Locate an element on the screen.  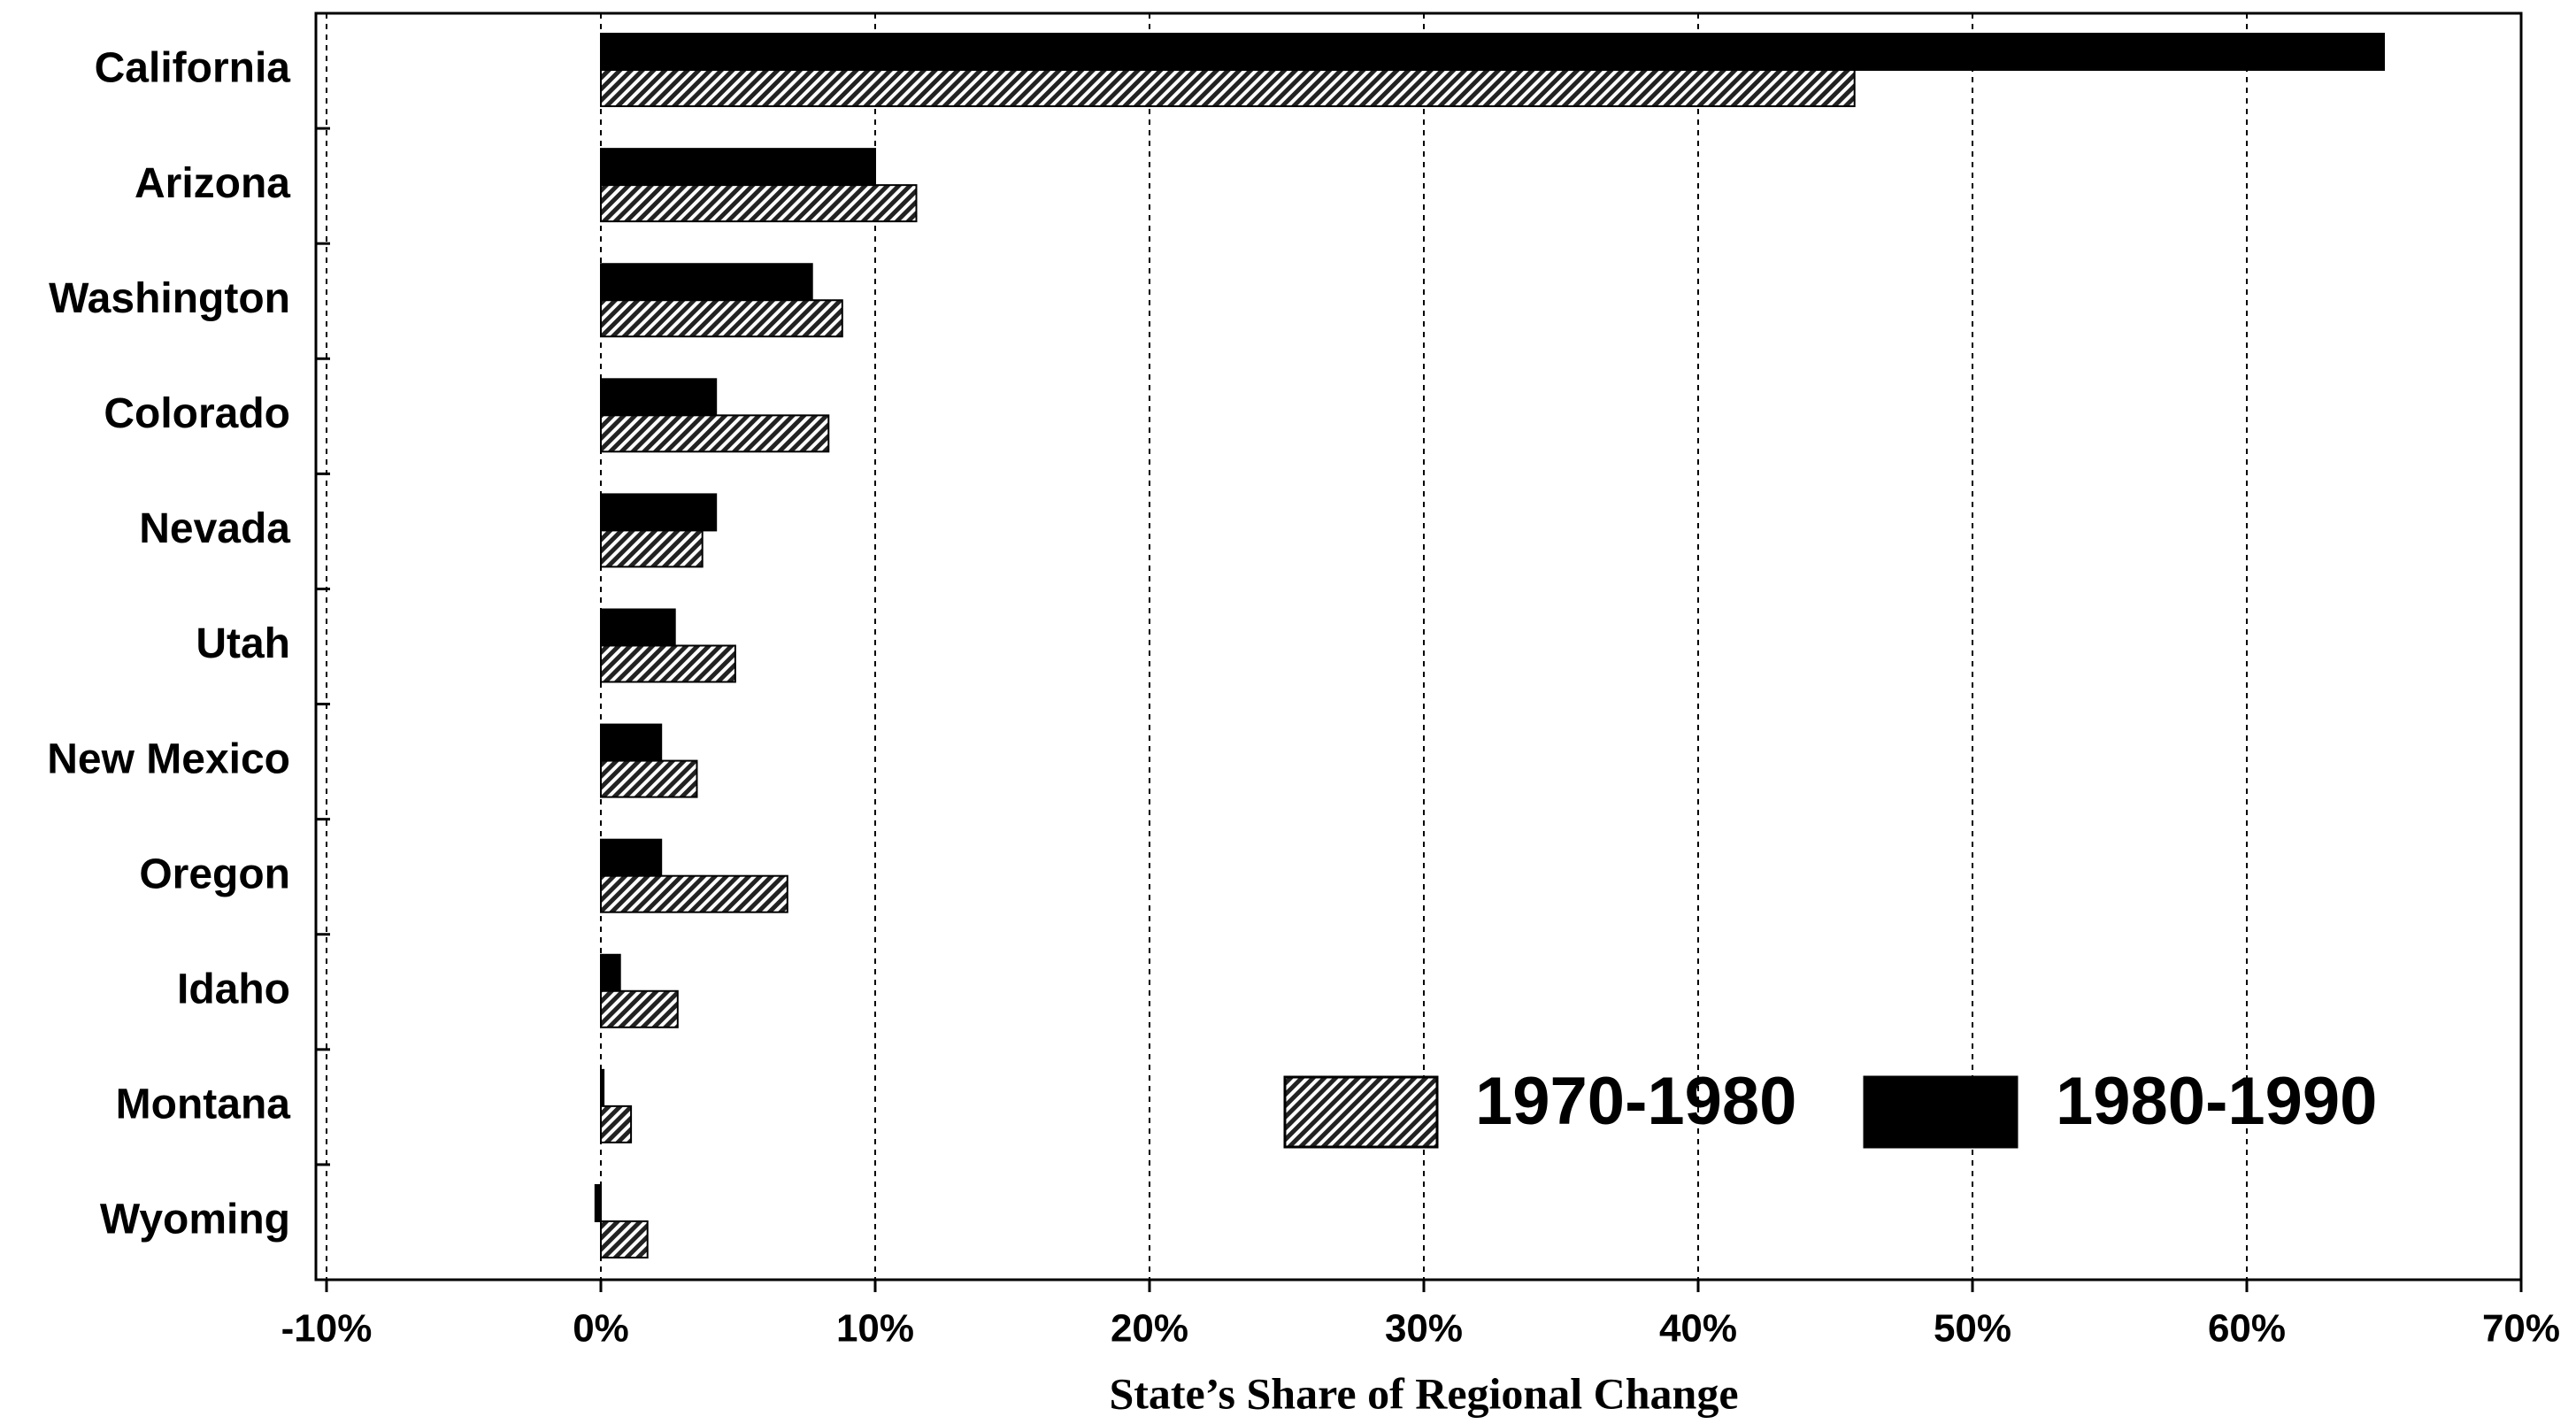
y-tick-label: California is located at coordinates (193, 68).